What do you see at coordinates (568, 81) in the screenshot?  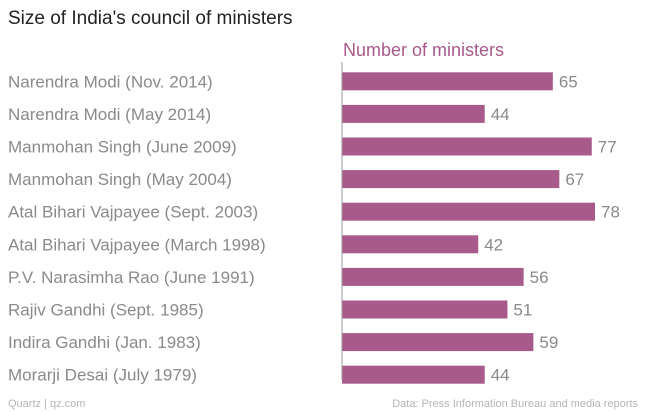 I see `value-label: 65` at bounding box center [568, 81].